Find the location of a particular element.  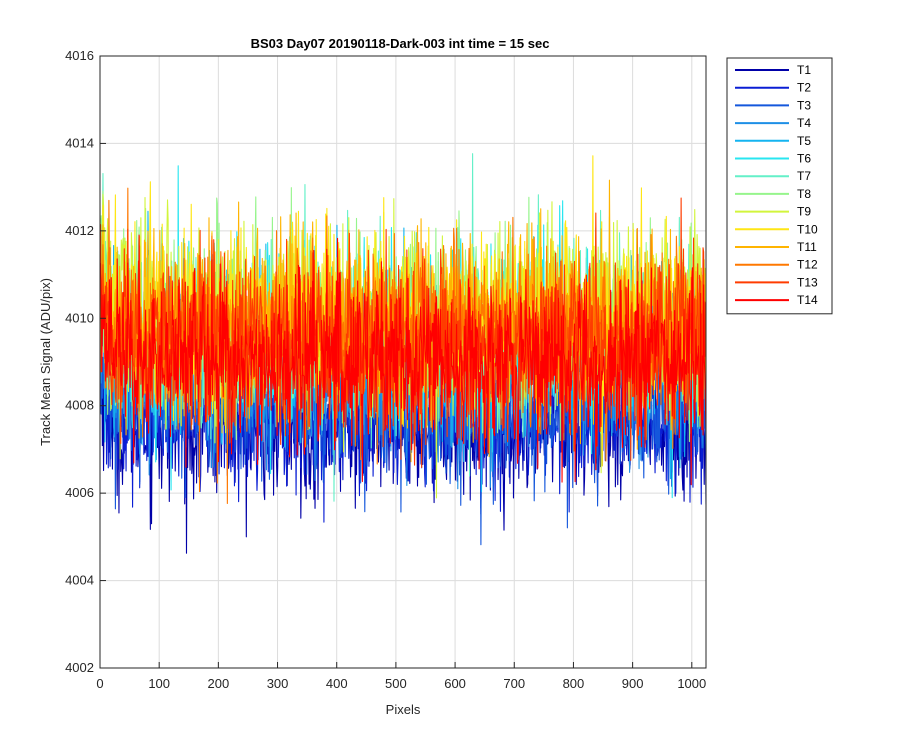

legend-label: T7 is located at coordinates (804, 176).